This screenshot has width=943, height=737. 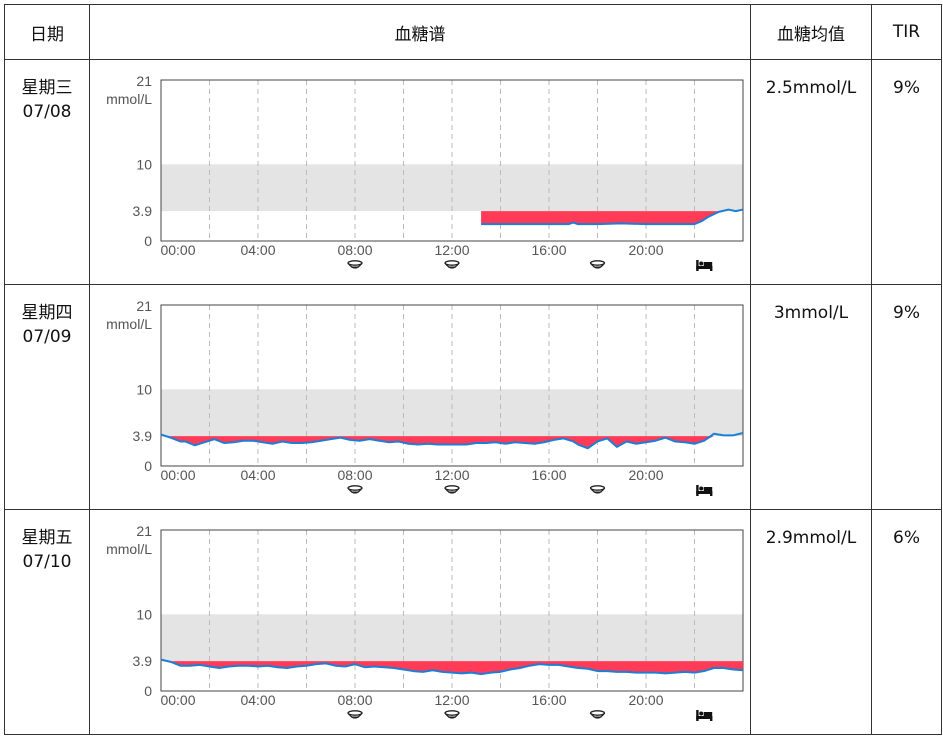 What do you see at coordinates (47, 313) in the screenshot?
I see `weekday-label: 星期四` at bounding box center [47, 313].